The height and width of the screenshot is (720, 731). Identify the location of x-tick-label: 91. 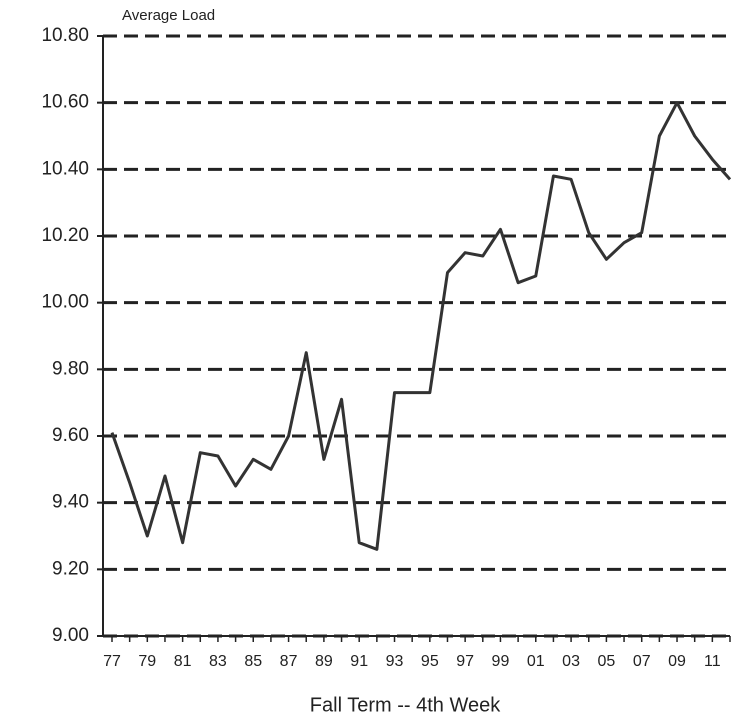
(359, 661).